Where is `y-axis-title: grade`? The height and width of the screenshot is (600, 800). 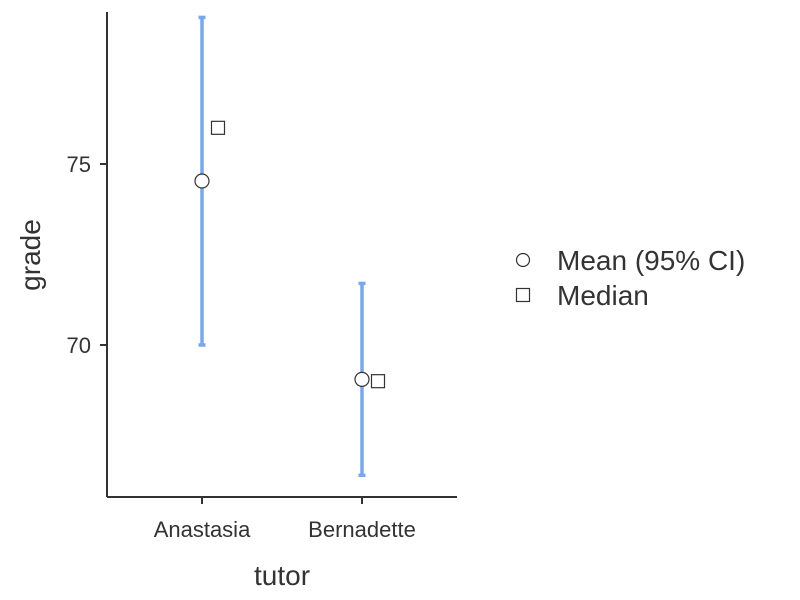
y-axis-title: grade is located at coordinates (30, 255).